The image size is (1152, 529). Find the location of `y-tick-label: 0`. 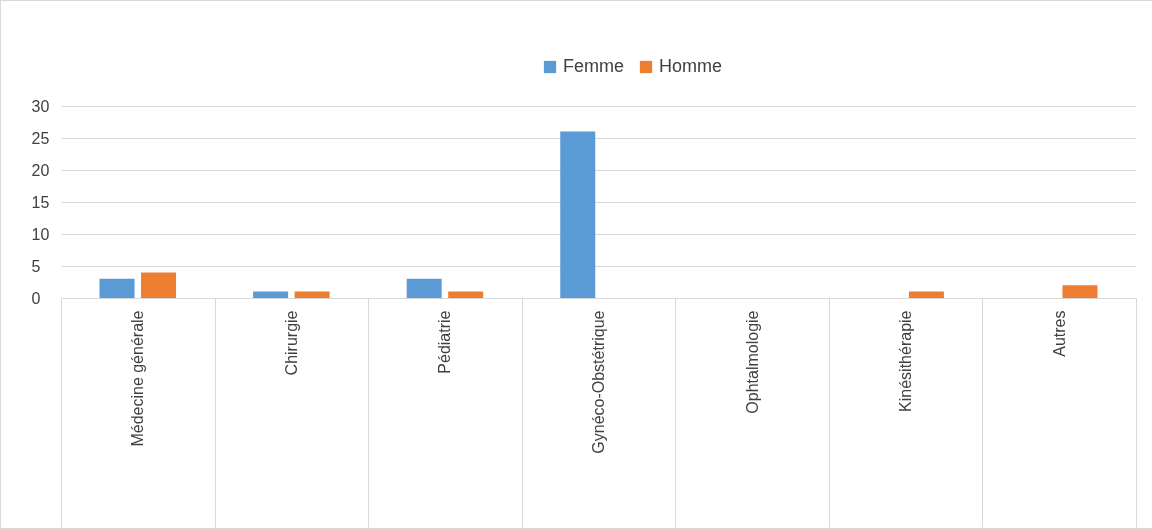

y-tick-label: 0 is located at coordinates (36, 298).